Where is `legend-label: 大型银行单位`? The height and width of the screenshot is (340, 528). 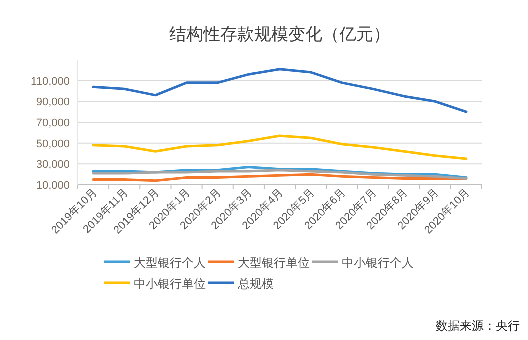 legend-label: 大型银行单位 is located at coordinates (274, 263).